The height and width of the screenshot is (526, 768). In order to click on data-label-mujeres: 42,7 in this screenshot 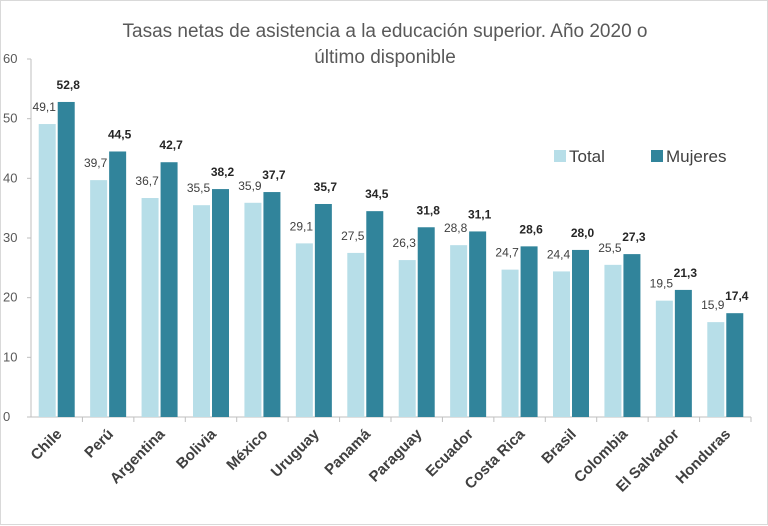, I will do `click(171, 145)`.